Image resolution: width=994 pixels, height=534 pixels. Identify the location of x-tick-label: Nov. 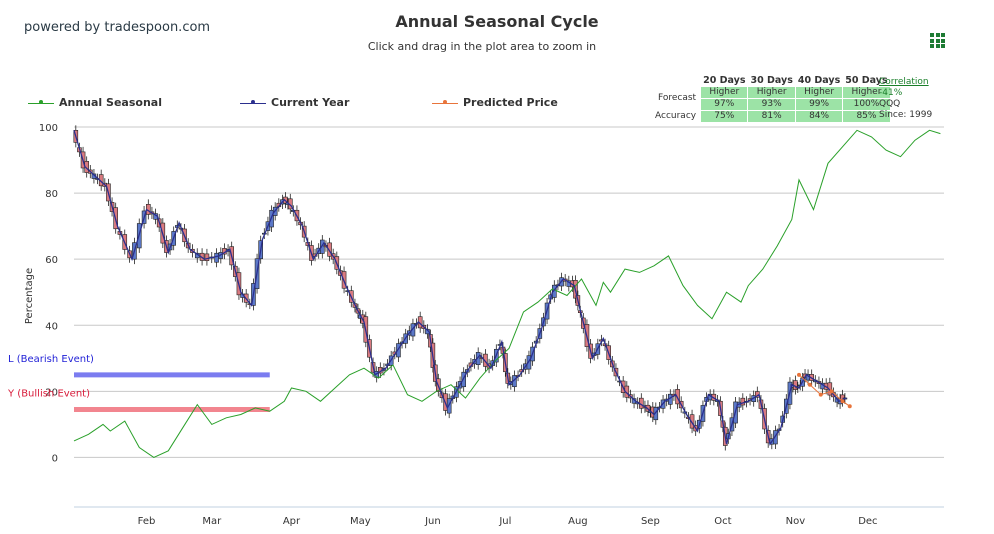
(796, 521).